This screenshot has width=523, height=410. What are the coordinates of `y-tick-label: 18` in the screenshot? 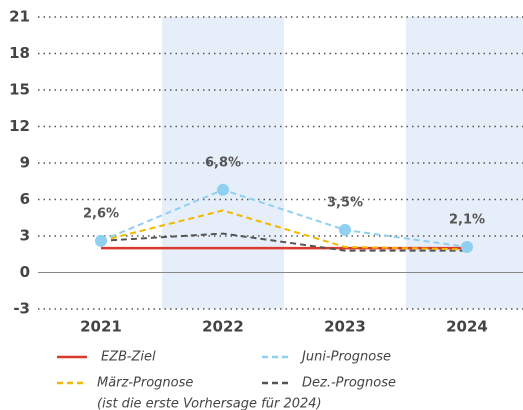 It's located at (19, 53).